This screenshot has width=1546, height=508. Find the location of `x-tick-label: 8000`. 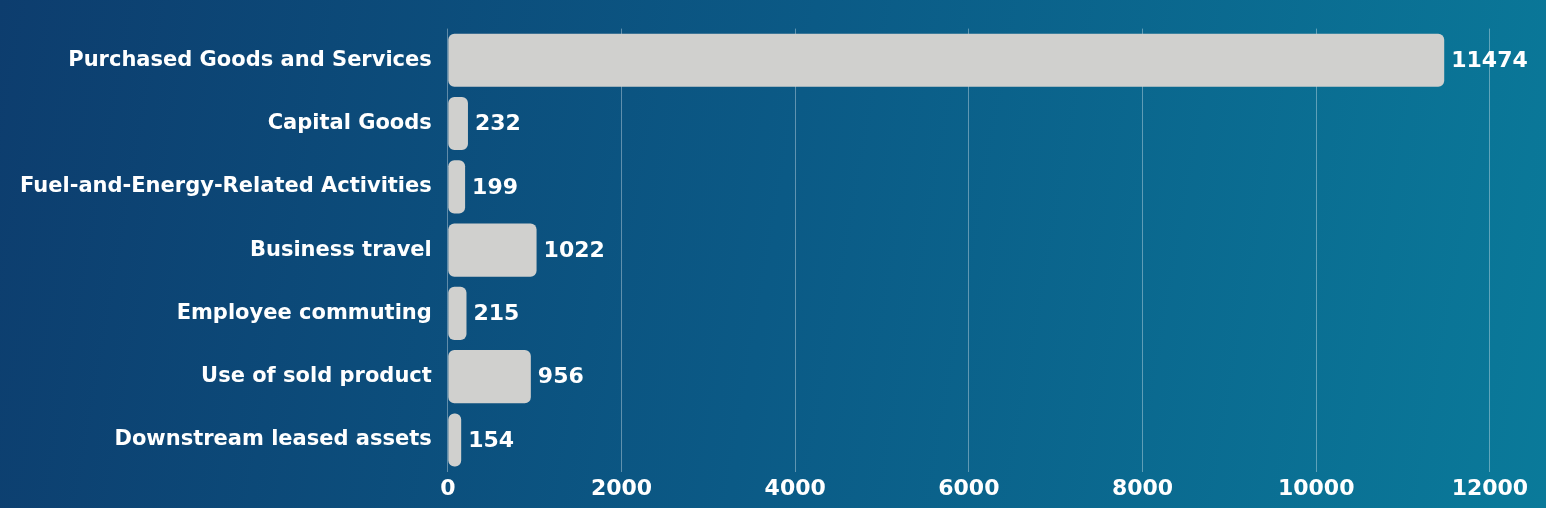

x-tick-label: 8000 is located at coordinates (1142, 487).